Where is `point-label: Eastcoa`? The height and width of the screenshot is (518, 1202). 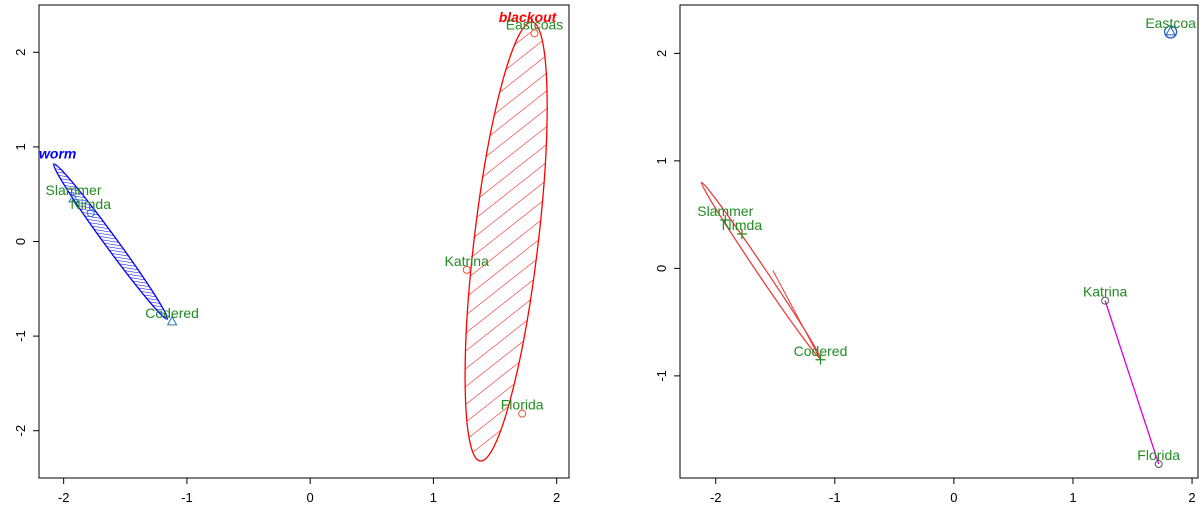
point-label: Eastcoa is located at coordinates (1170, 23).